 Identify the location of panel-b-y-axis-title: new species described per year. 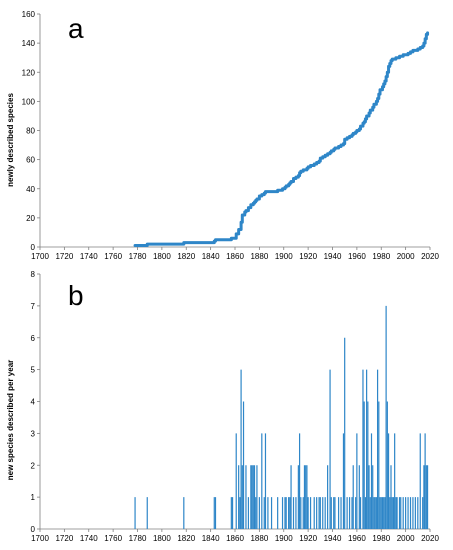
(10, 420).